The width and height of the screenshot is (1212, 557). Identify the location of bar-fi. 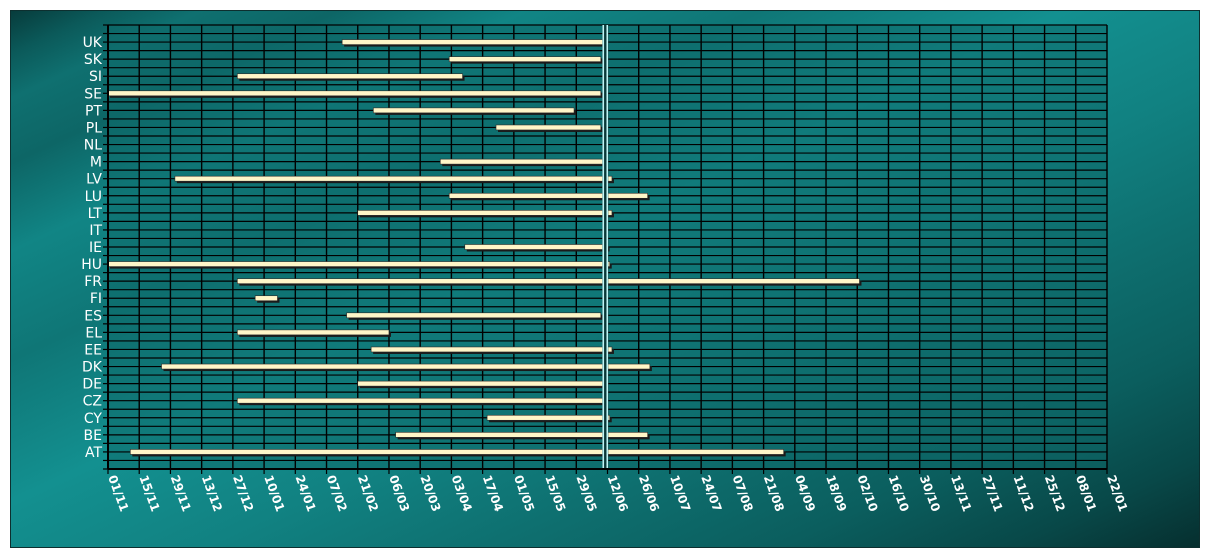
(266, 298).